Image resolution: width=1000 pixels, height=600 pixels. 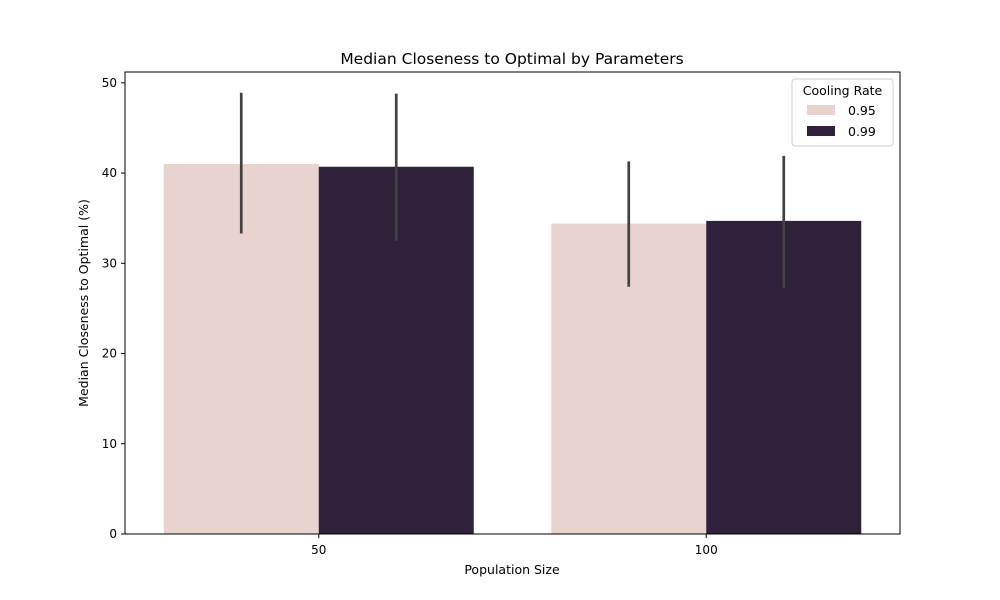 I want to click on x-tick-label: 50, so click(x=318, y=550).